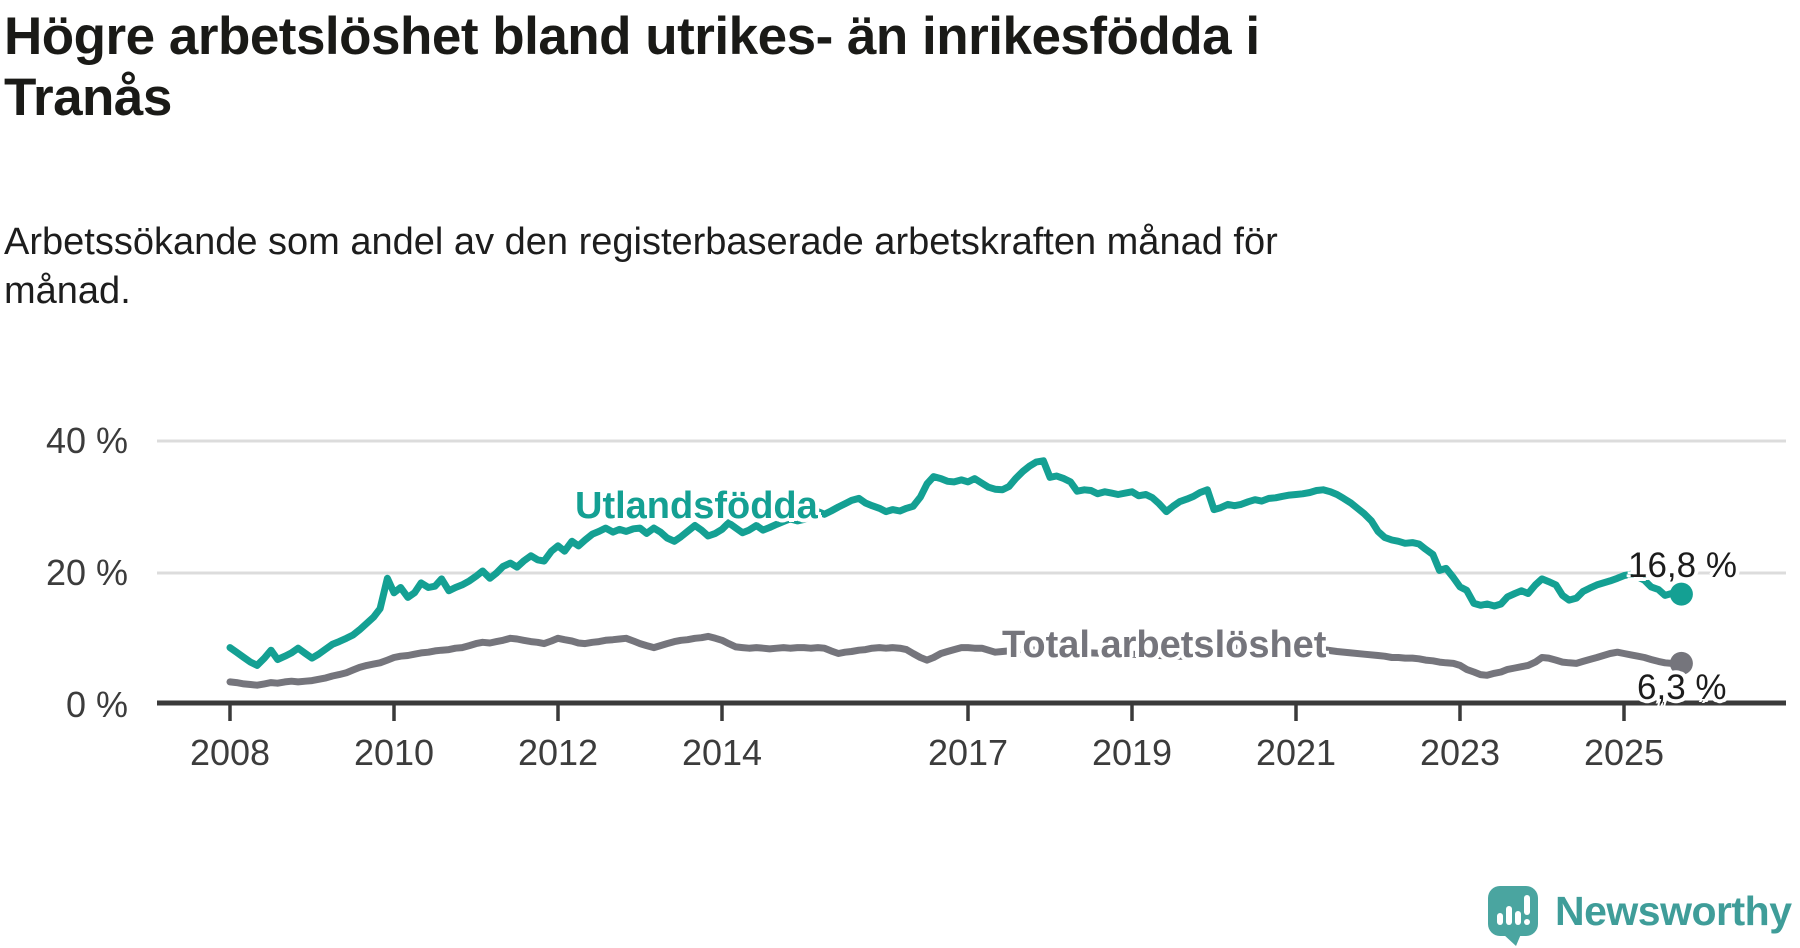 The height and width of the screenshot is (948, 1800). What do you see at coordinates (1164, 645) in the screenshot?
I see `series-label-total-arbetsloshet: Total arbetslöshet` at bounding box center [1164, 645].